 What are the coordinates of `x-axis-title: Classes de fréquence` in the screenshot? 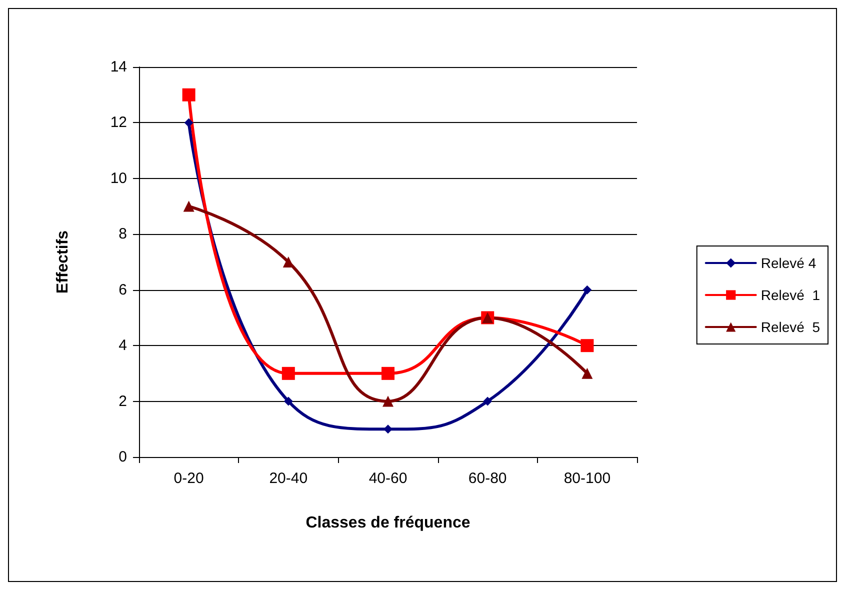 It's located at (388, 523).